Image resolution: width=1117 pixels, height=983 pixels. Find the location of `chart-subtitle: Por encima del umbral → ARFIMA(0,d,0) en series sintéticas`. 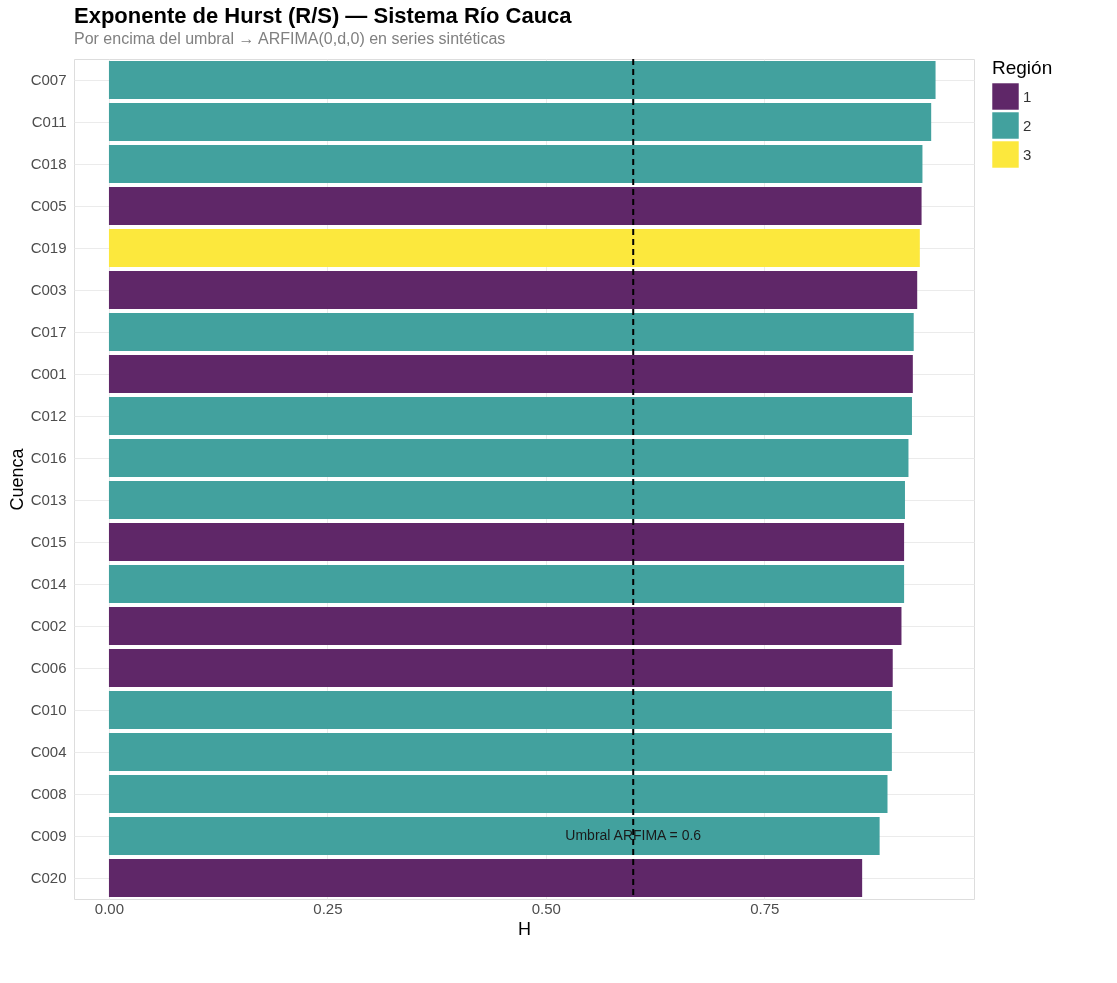

chart-subtitle: Por encima del umbral → ARFIMA(0,d,0) en series sintéticas is located at coordinates (290, 38).